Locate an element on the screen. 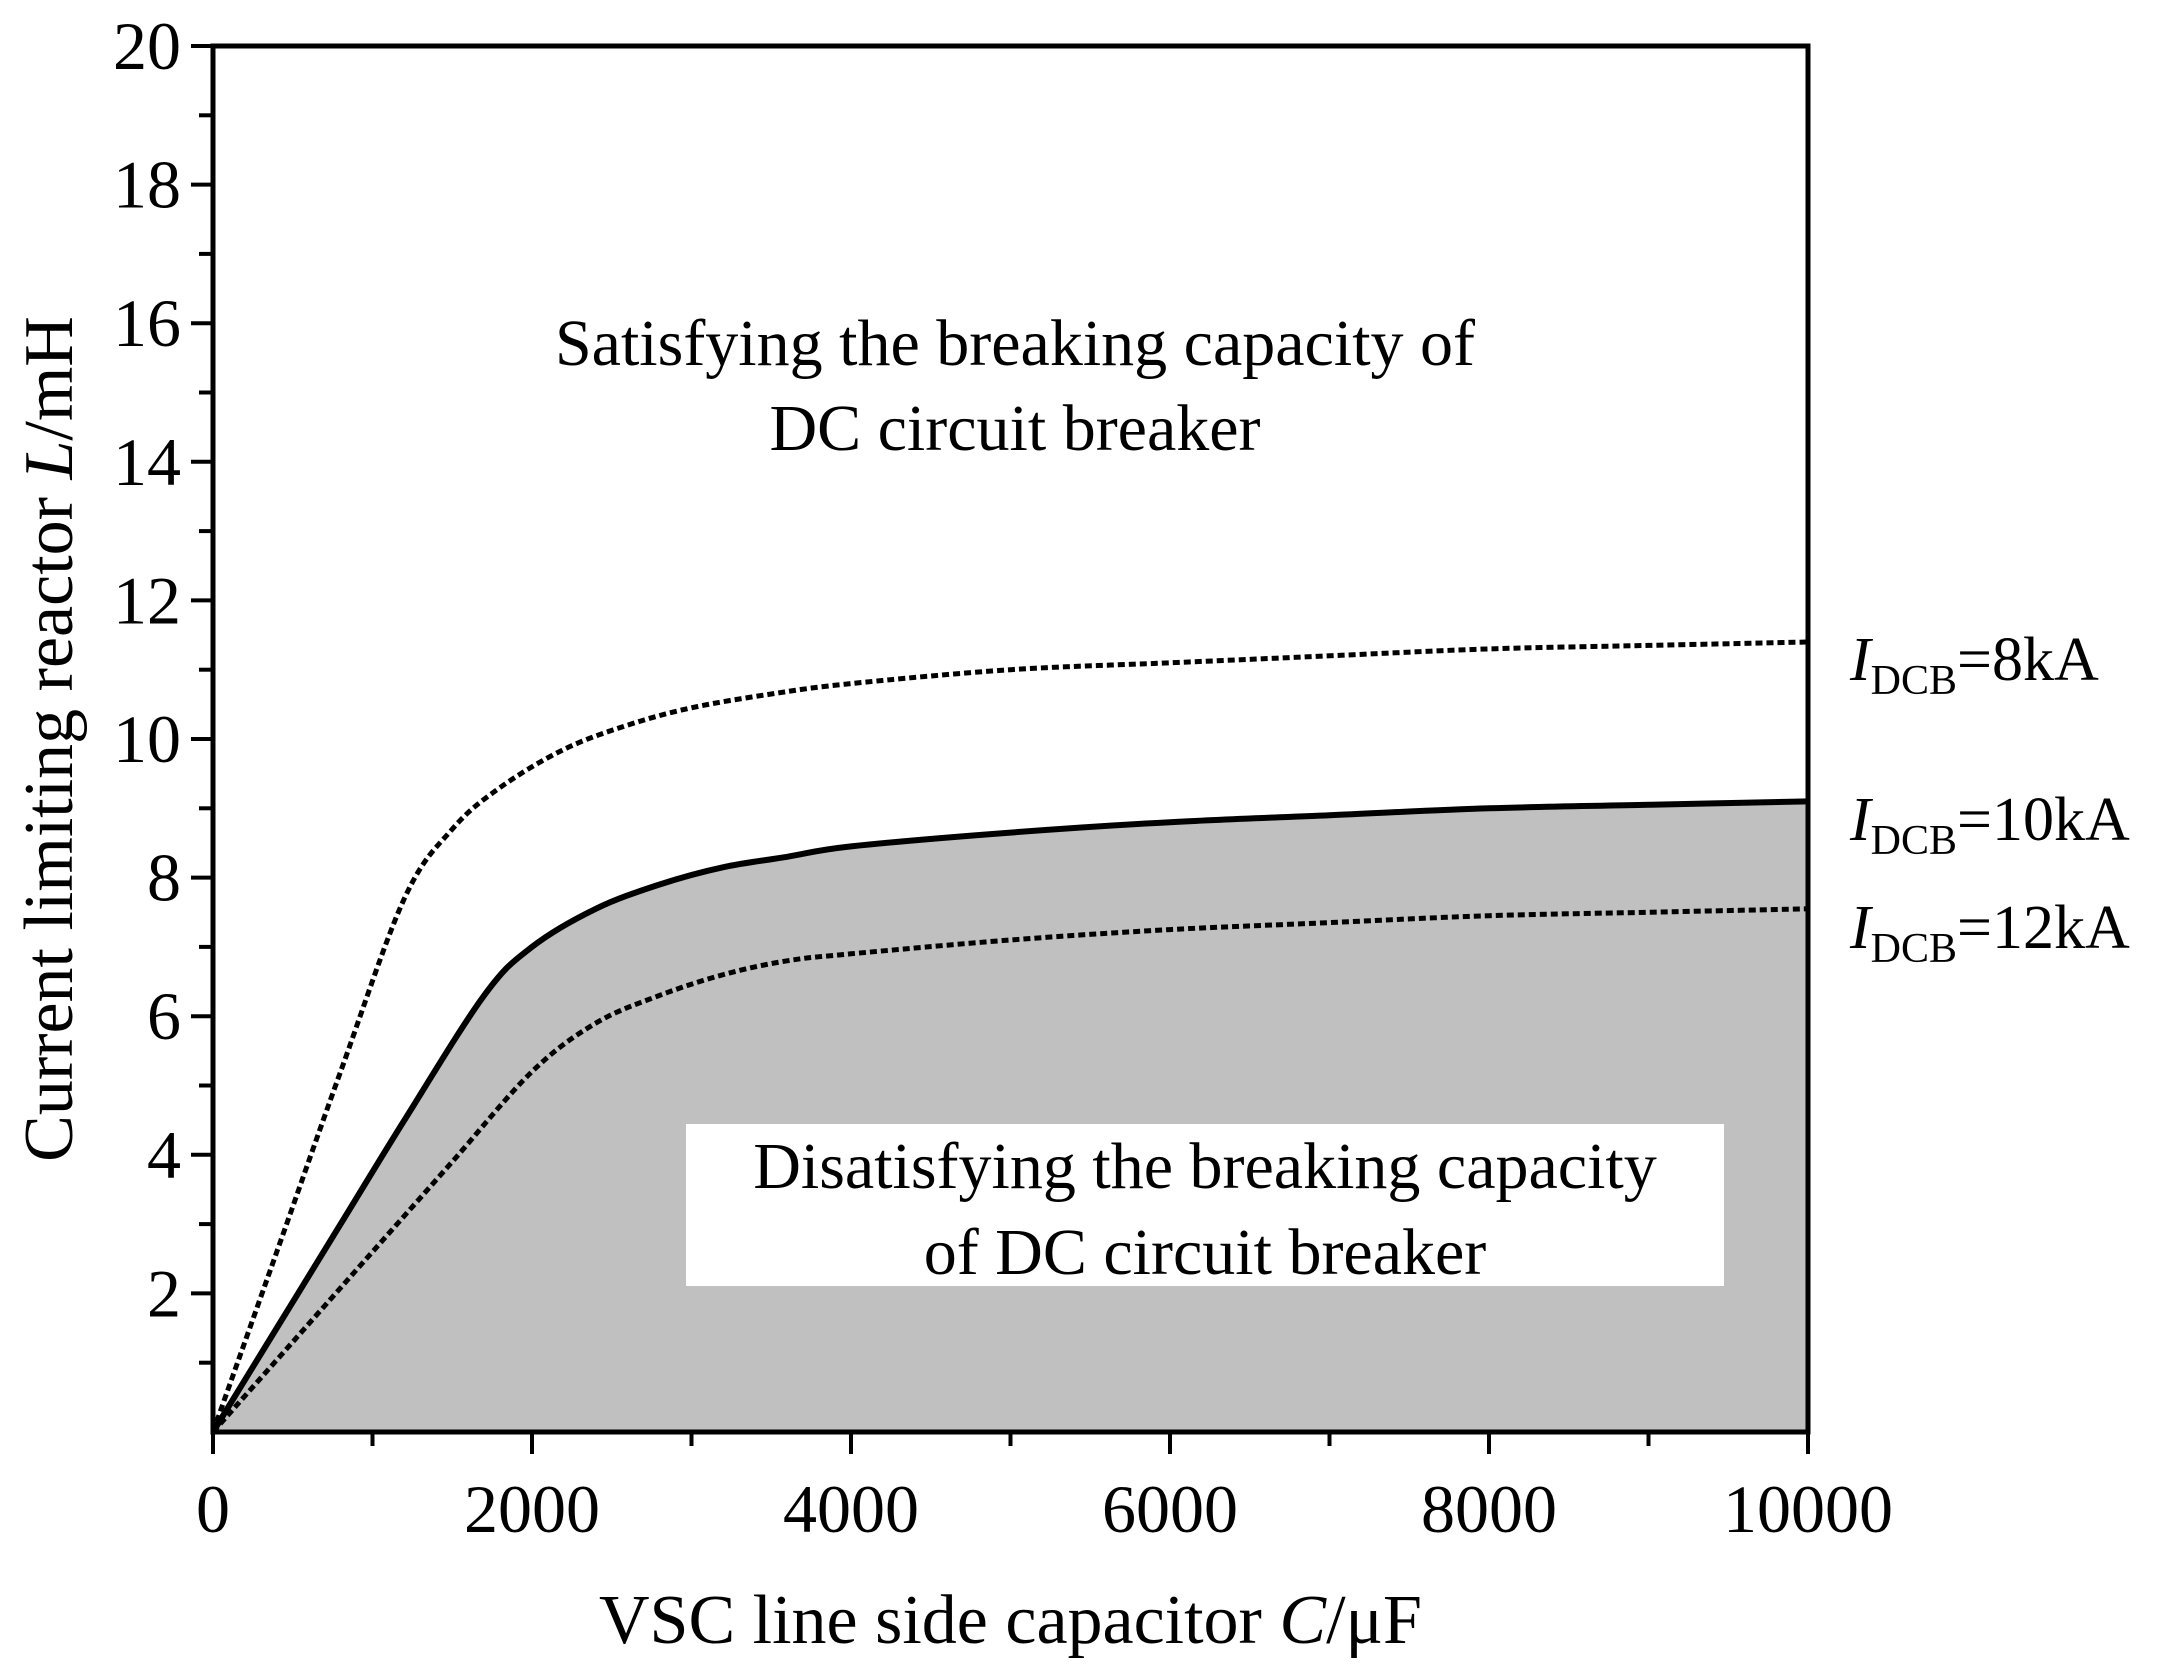 The height and width of the screenshot is (1679, 2184). y-tick-label-16: 16 is located at coordinates (147, 323).